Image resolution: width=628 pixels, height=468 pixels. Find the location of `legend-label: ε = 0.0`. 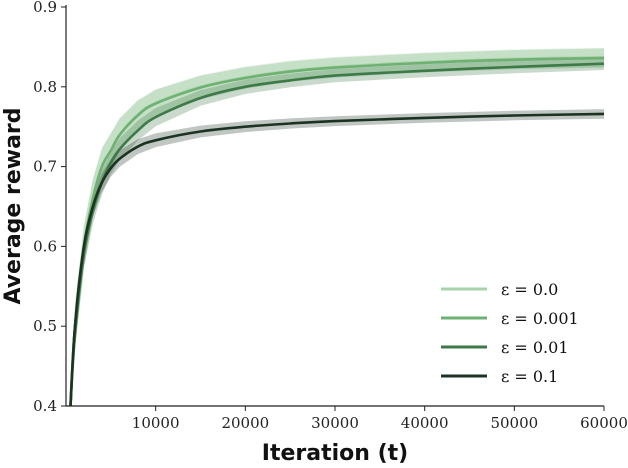

legend-label: ε = 0.0 is located at coordinates (529, 289).